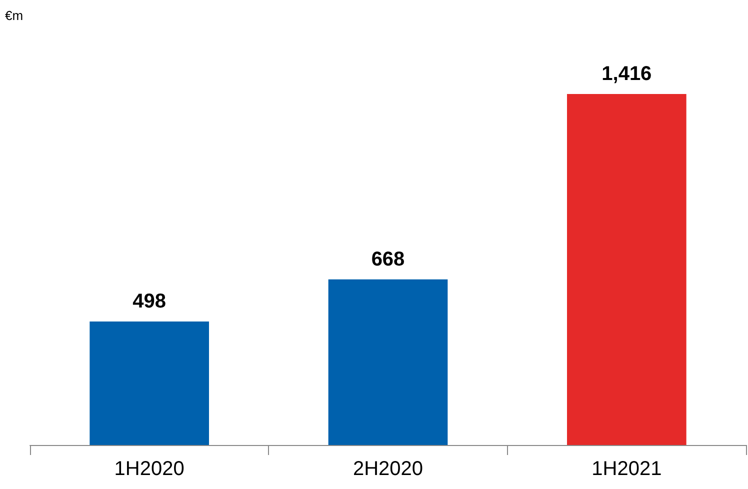 This screenshot has width=748, height=489. Describe the element at coordinates (14, 15) in the screenshot. I see `chart-title: €m` at that location.